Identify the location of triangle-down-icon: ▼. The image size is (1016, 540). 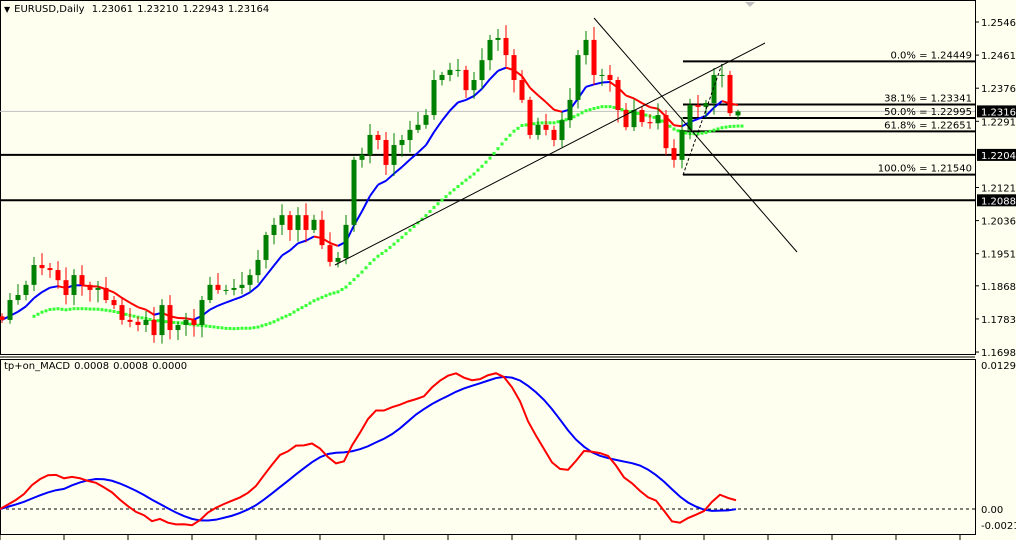
(7, 9).